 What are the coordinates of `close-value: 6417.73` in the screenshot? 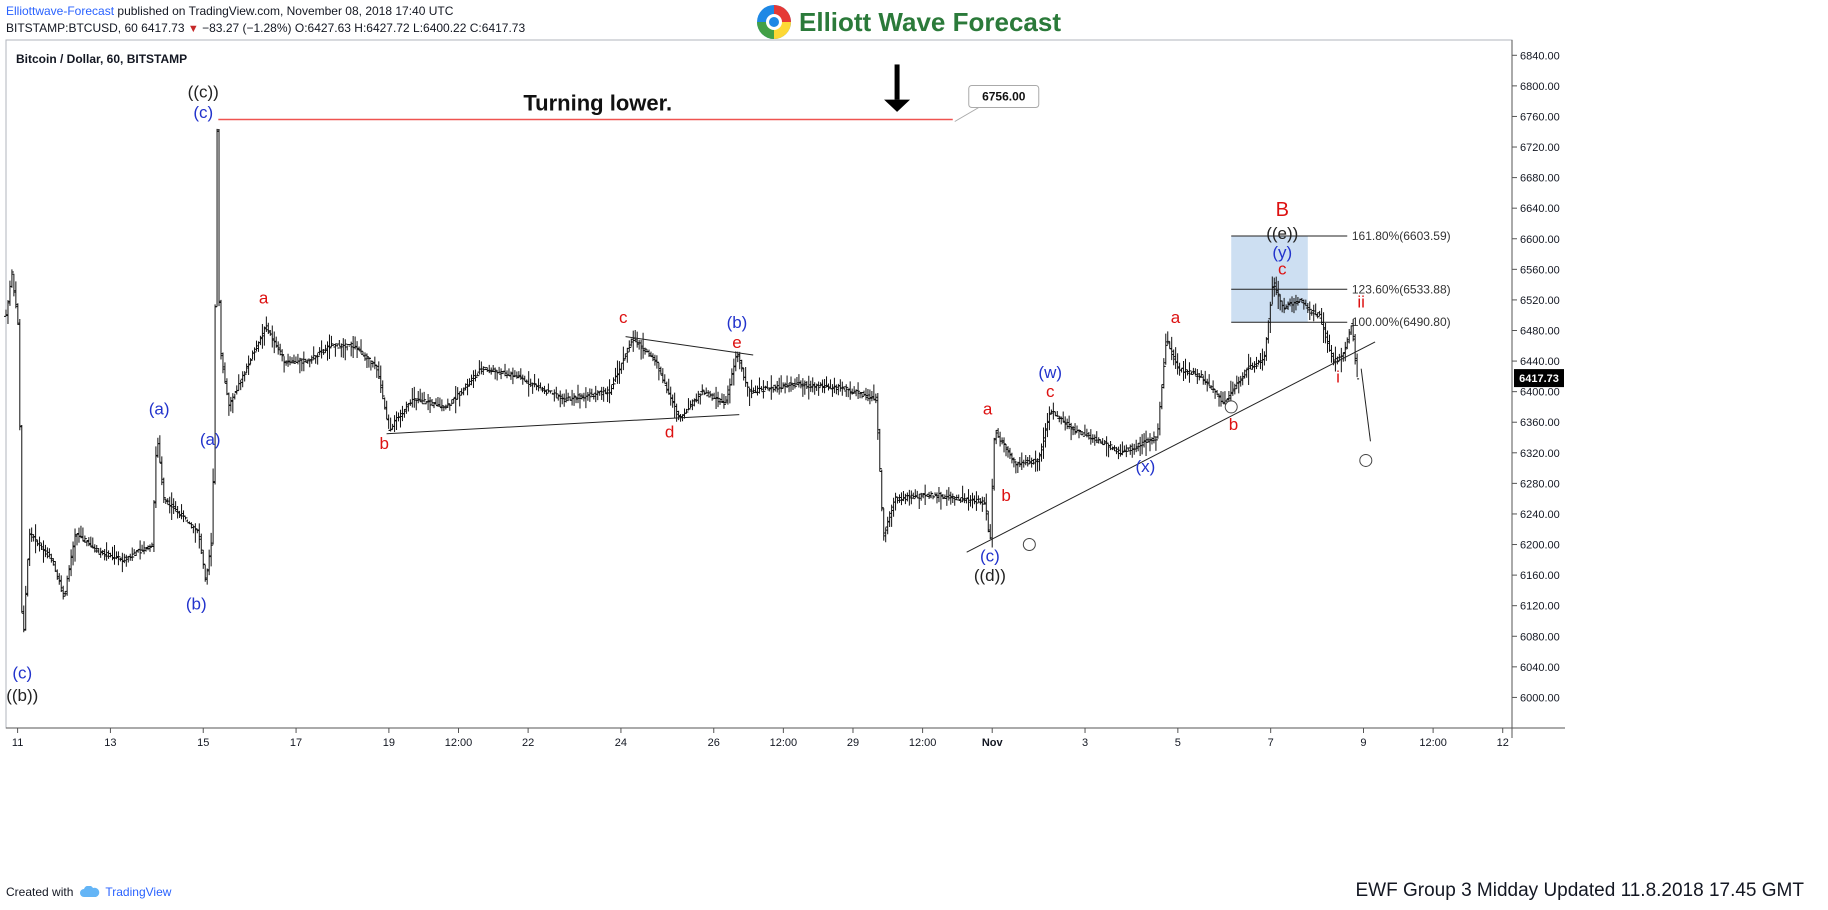 It's located at (503, 28).